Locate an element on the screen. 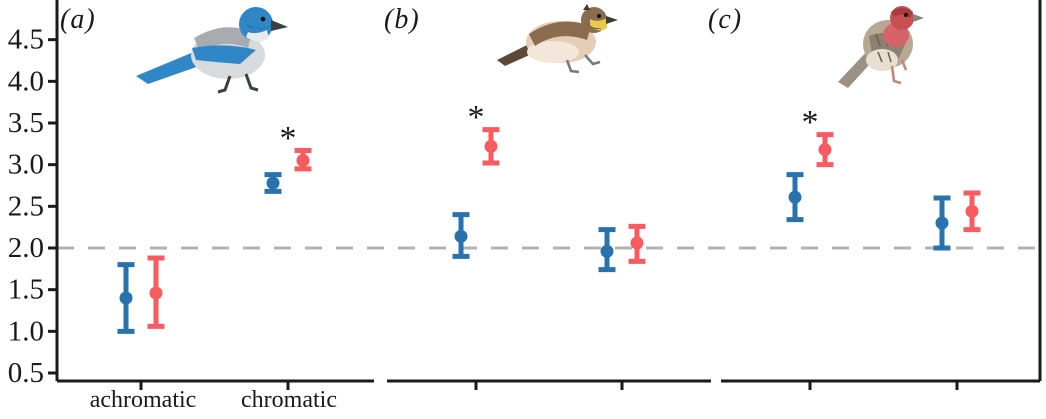 The height and width of the screenshot is (419, 1046). y-axis-tick-label: 4.5 is located at coordinates (26, 40).